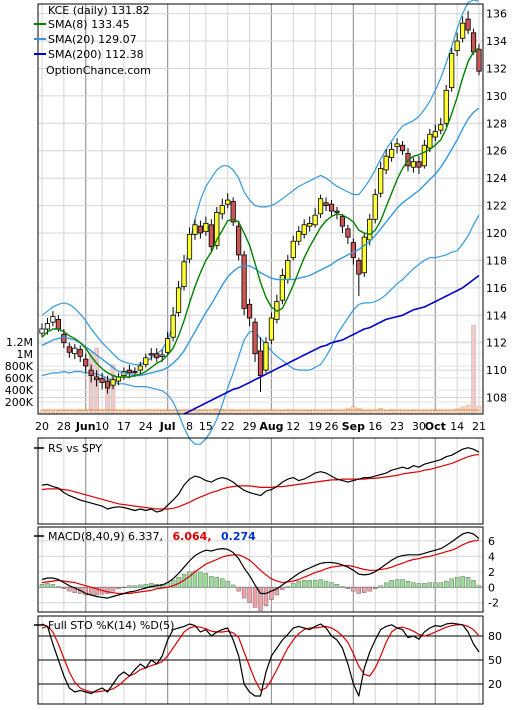 The height and width of the screenshot is (710, 526). I want to click on price-tick-label: 120, so click(496, 233).